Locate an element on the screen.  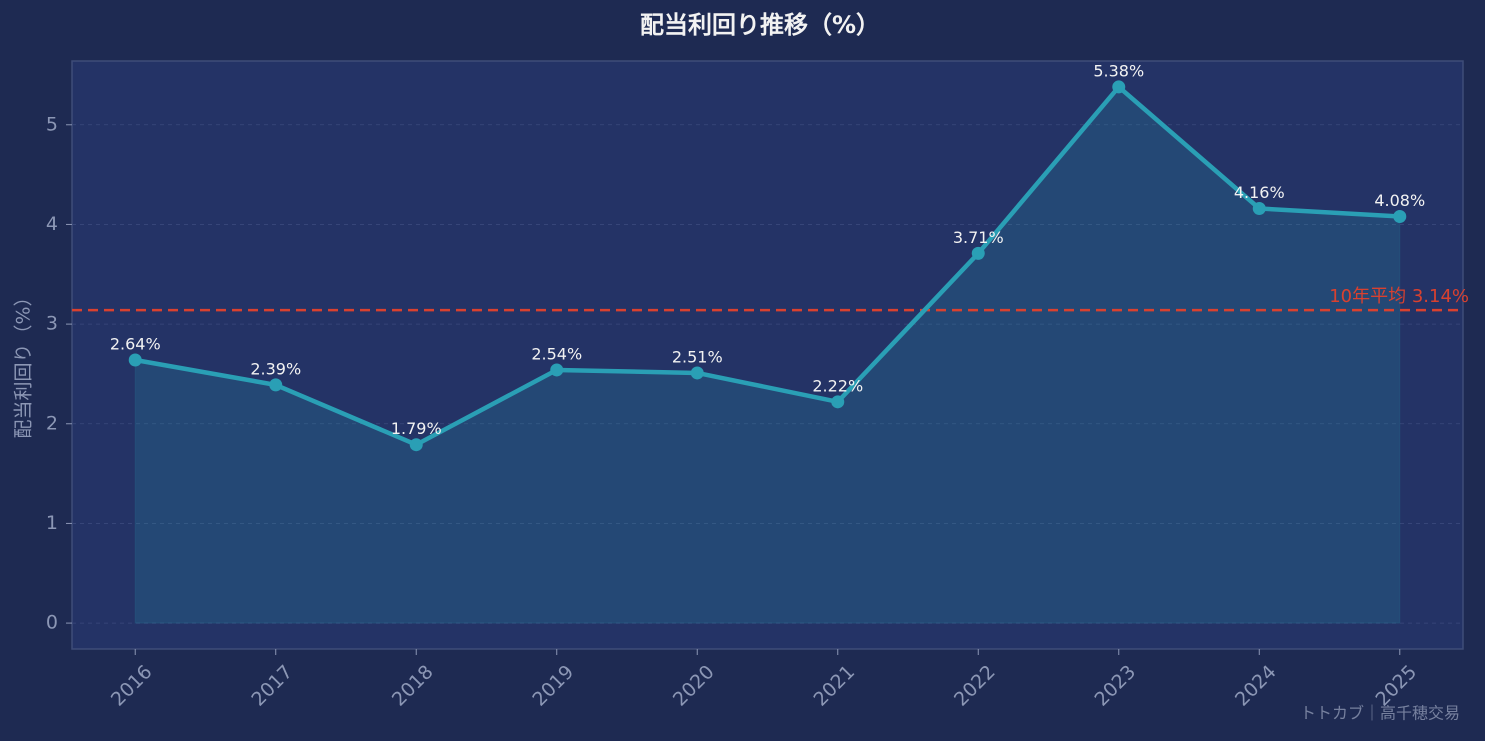
y-tick-label: 2 is located at coordinates (52, 423).